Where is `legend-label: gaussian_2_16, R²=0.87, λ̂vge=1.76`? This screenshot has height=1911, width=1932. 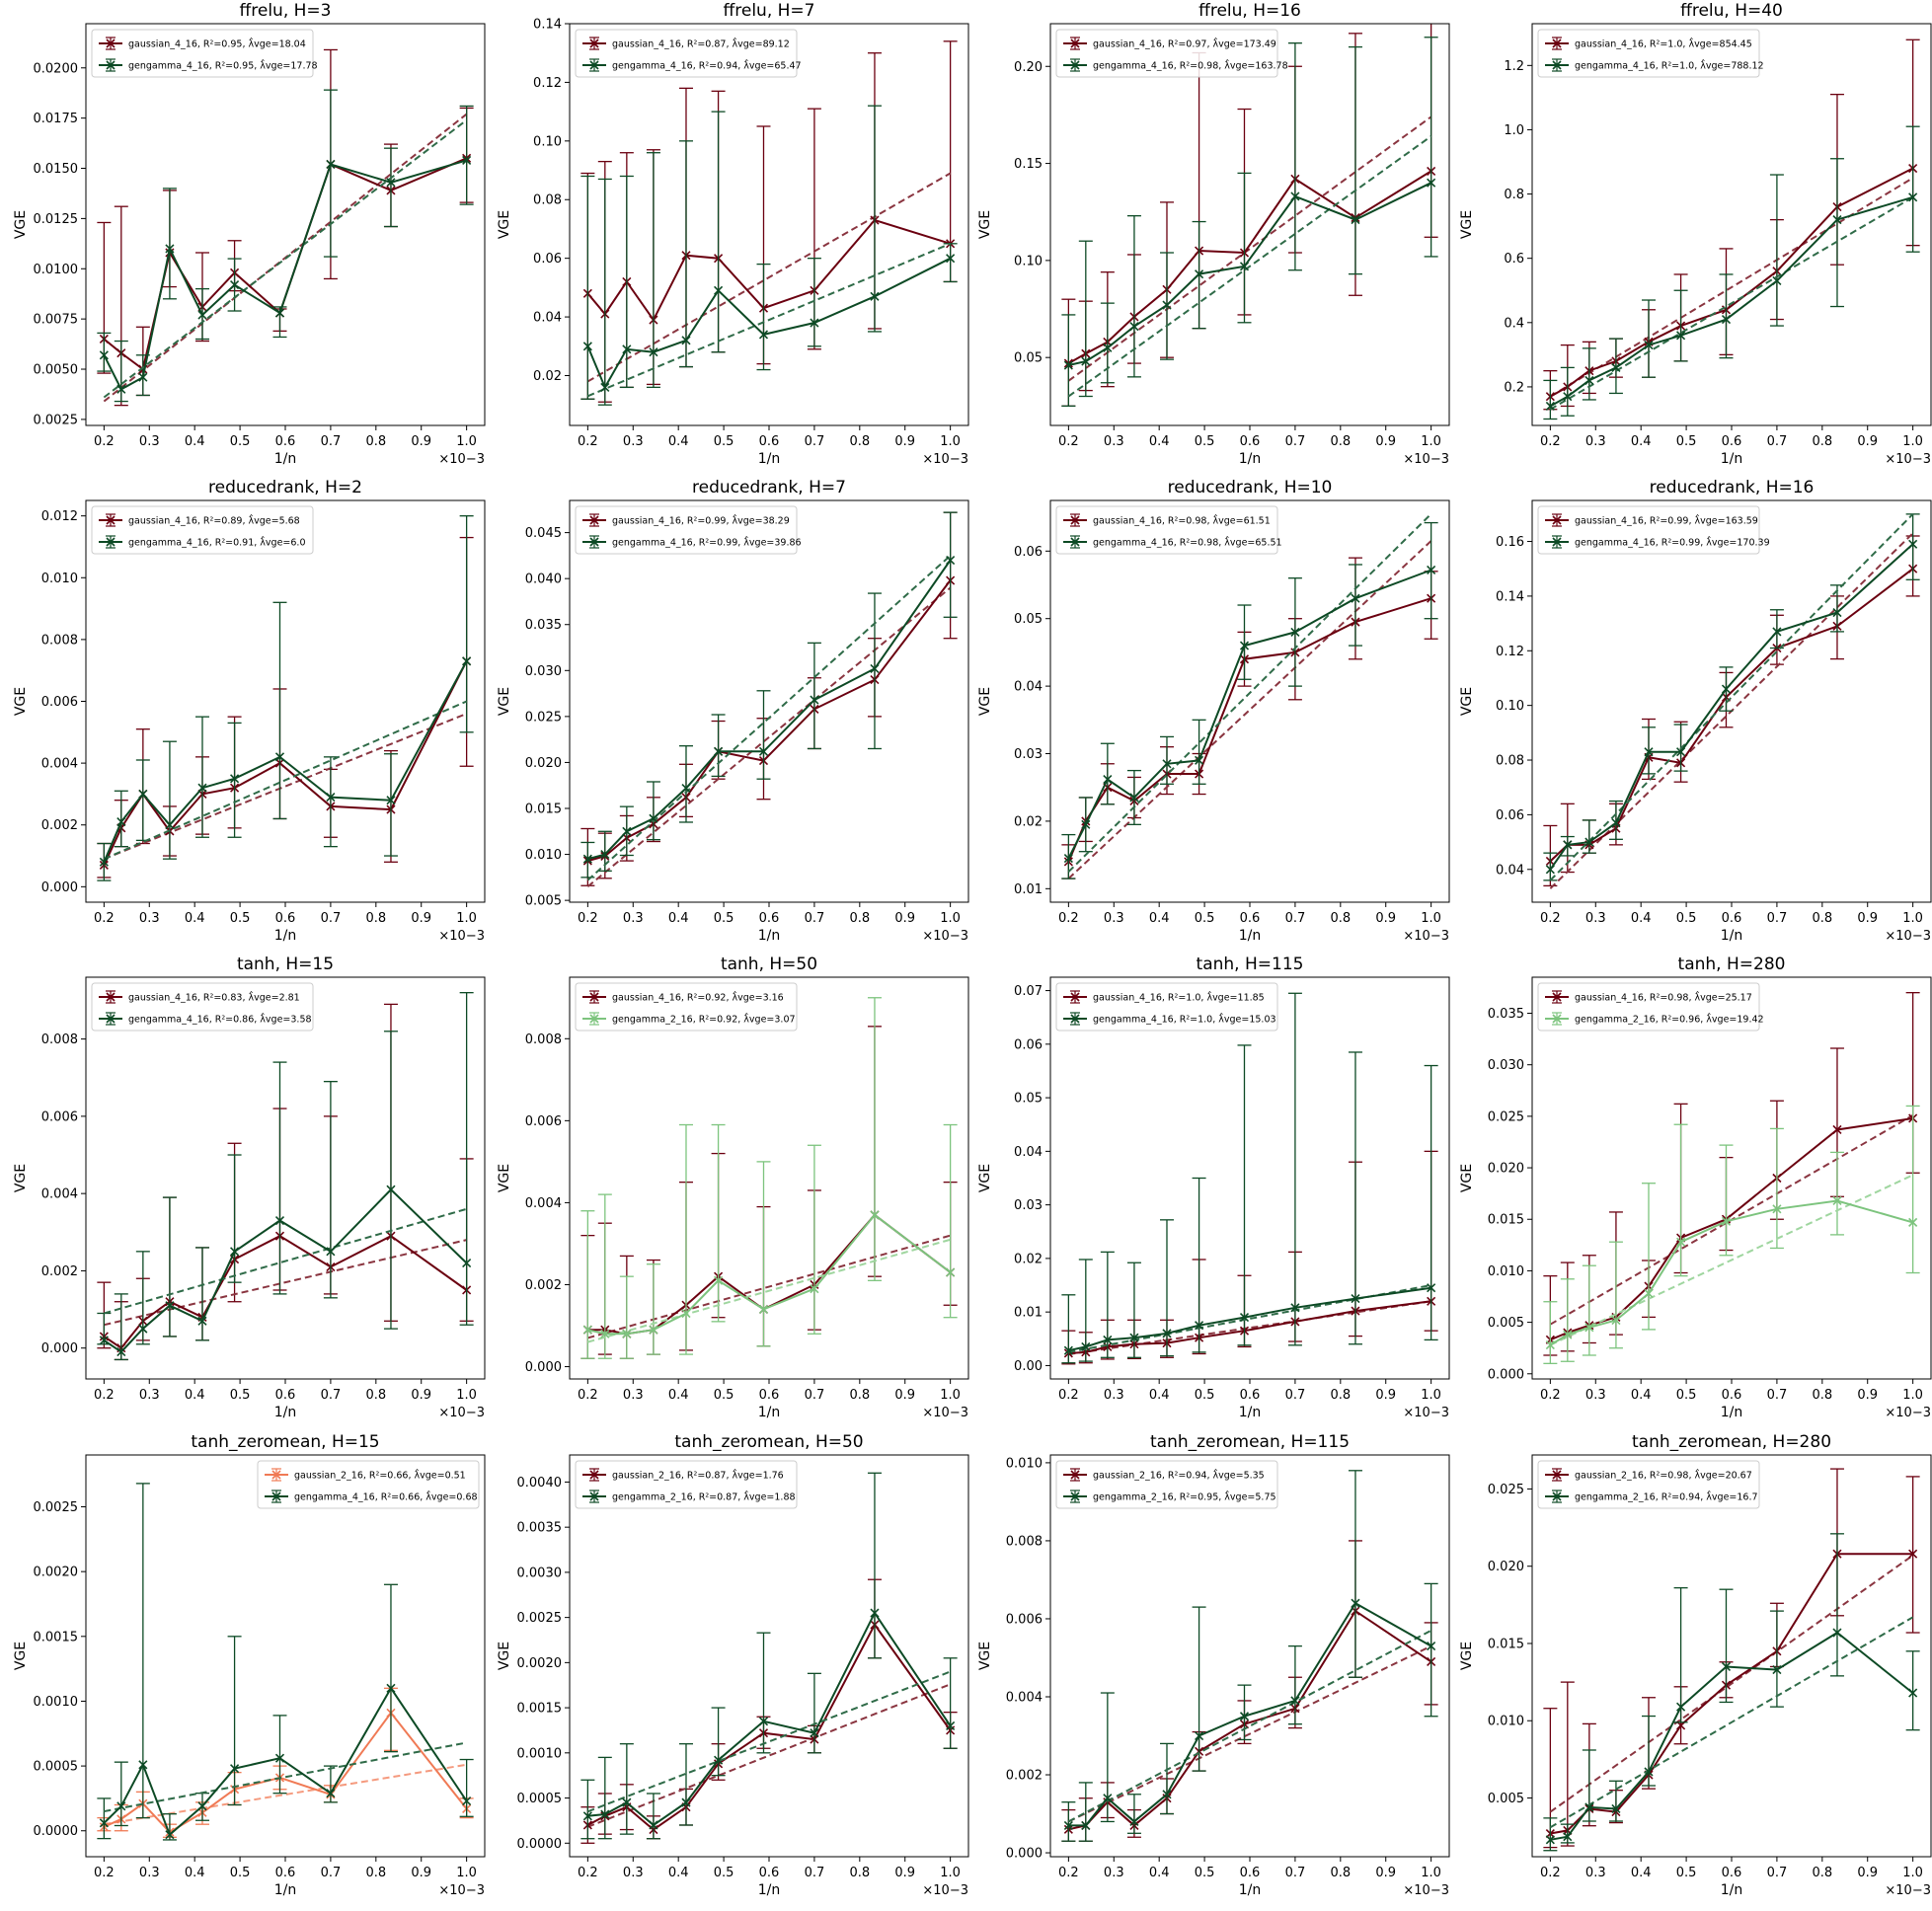
legend-label: gaussian_2_16, R²=0.87, λ̂vge=1.76 is located at coordinates (698, 1475).